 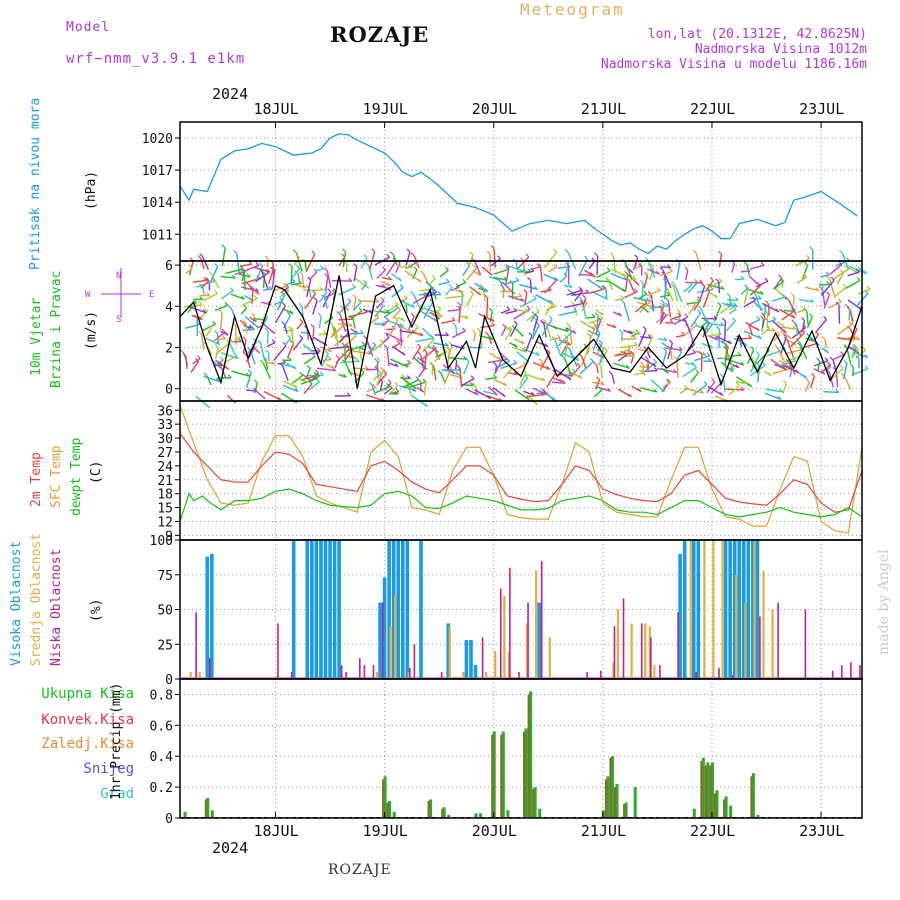 What do you see at coordinates (528, 756) in the screenshot?
I see `precip-conv-bar` at bounding box center [528, 756].